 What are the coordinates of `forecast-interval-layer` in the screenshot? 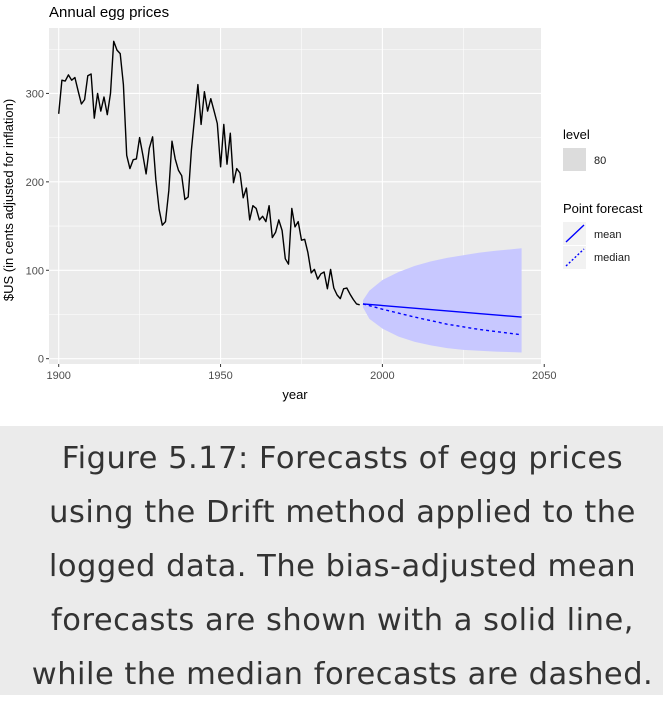 It's located at (442, 300).